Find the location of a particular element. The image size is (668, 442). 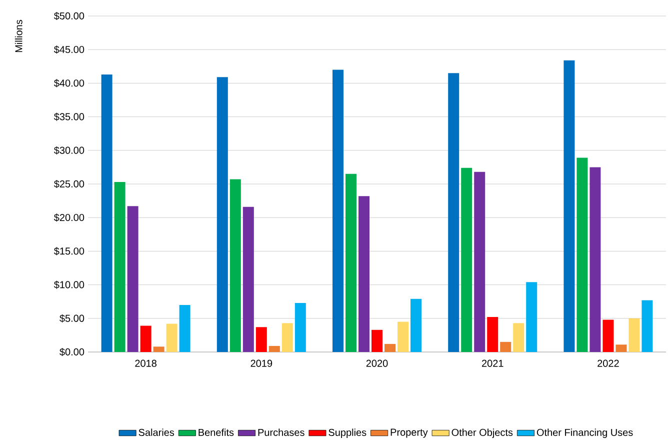

legend-label: Other Objects is located at coordinates (482, 433).